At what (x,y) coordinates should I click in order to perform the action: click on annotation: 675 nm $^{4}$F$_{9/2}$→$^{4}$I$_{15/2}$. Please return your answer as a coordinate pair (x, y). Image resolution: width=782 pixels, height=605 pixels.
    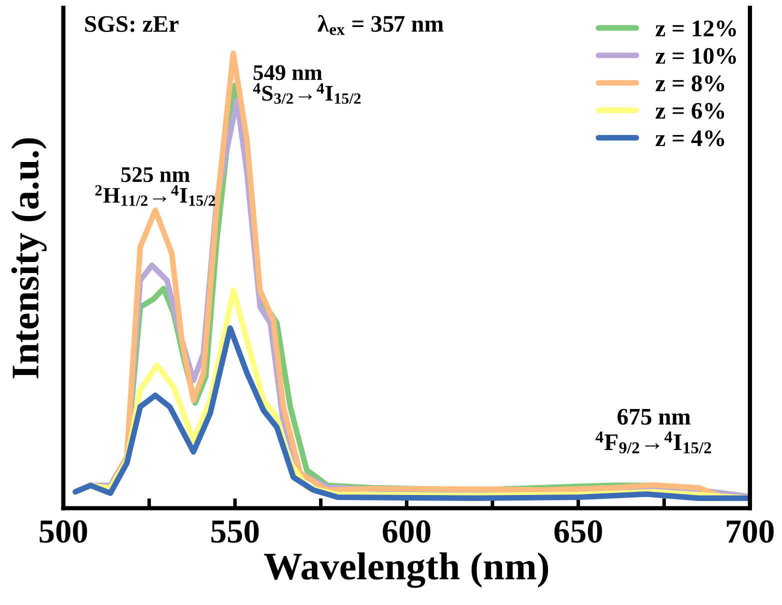
    Looking at the image, I should click on (654, 431).